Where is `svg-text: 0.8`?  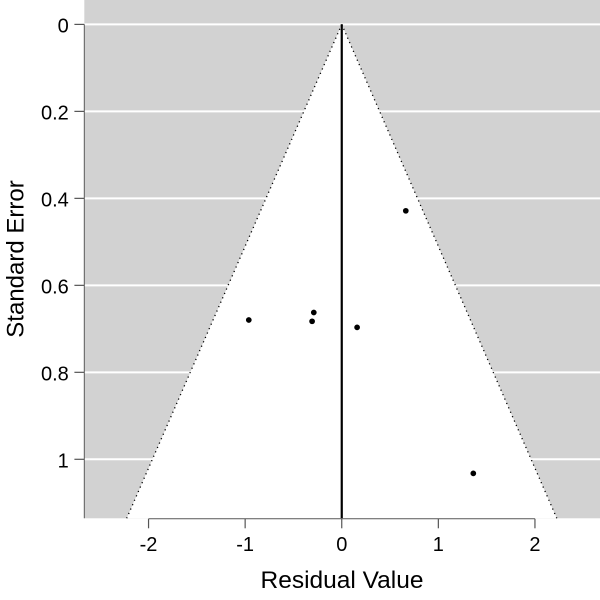
svg-text: 0.8 is located at coordinates (55, 375).